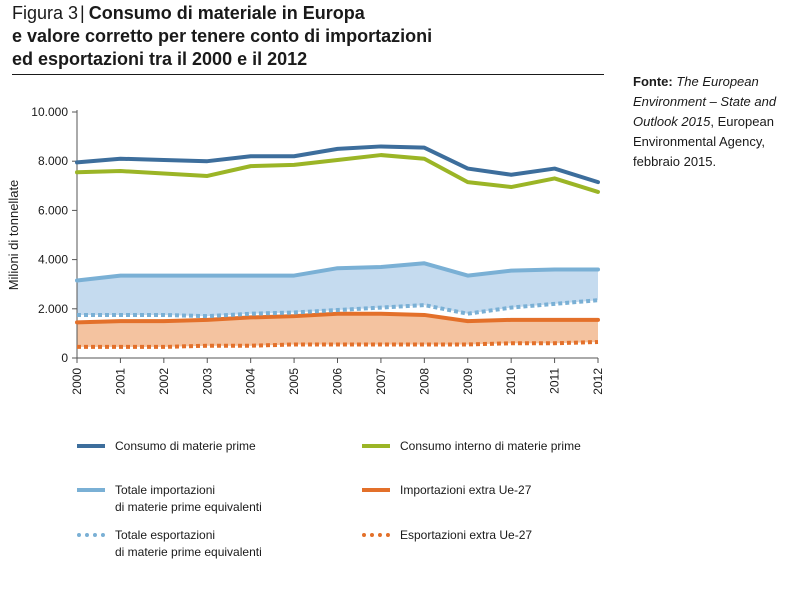  I want to click on y-tick-label: 8.000, so click(53, 161).